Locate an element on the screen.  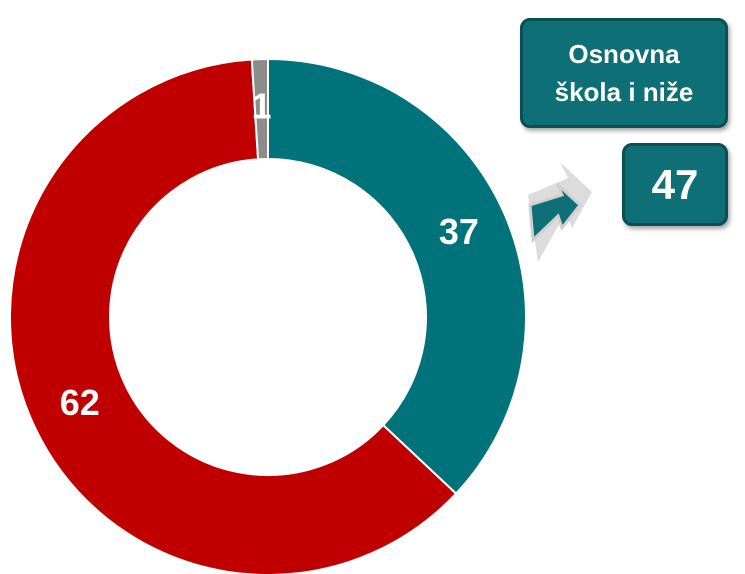
arrow is located at coordinates (555, 213).